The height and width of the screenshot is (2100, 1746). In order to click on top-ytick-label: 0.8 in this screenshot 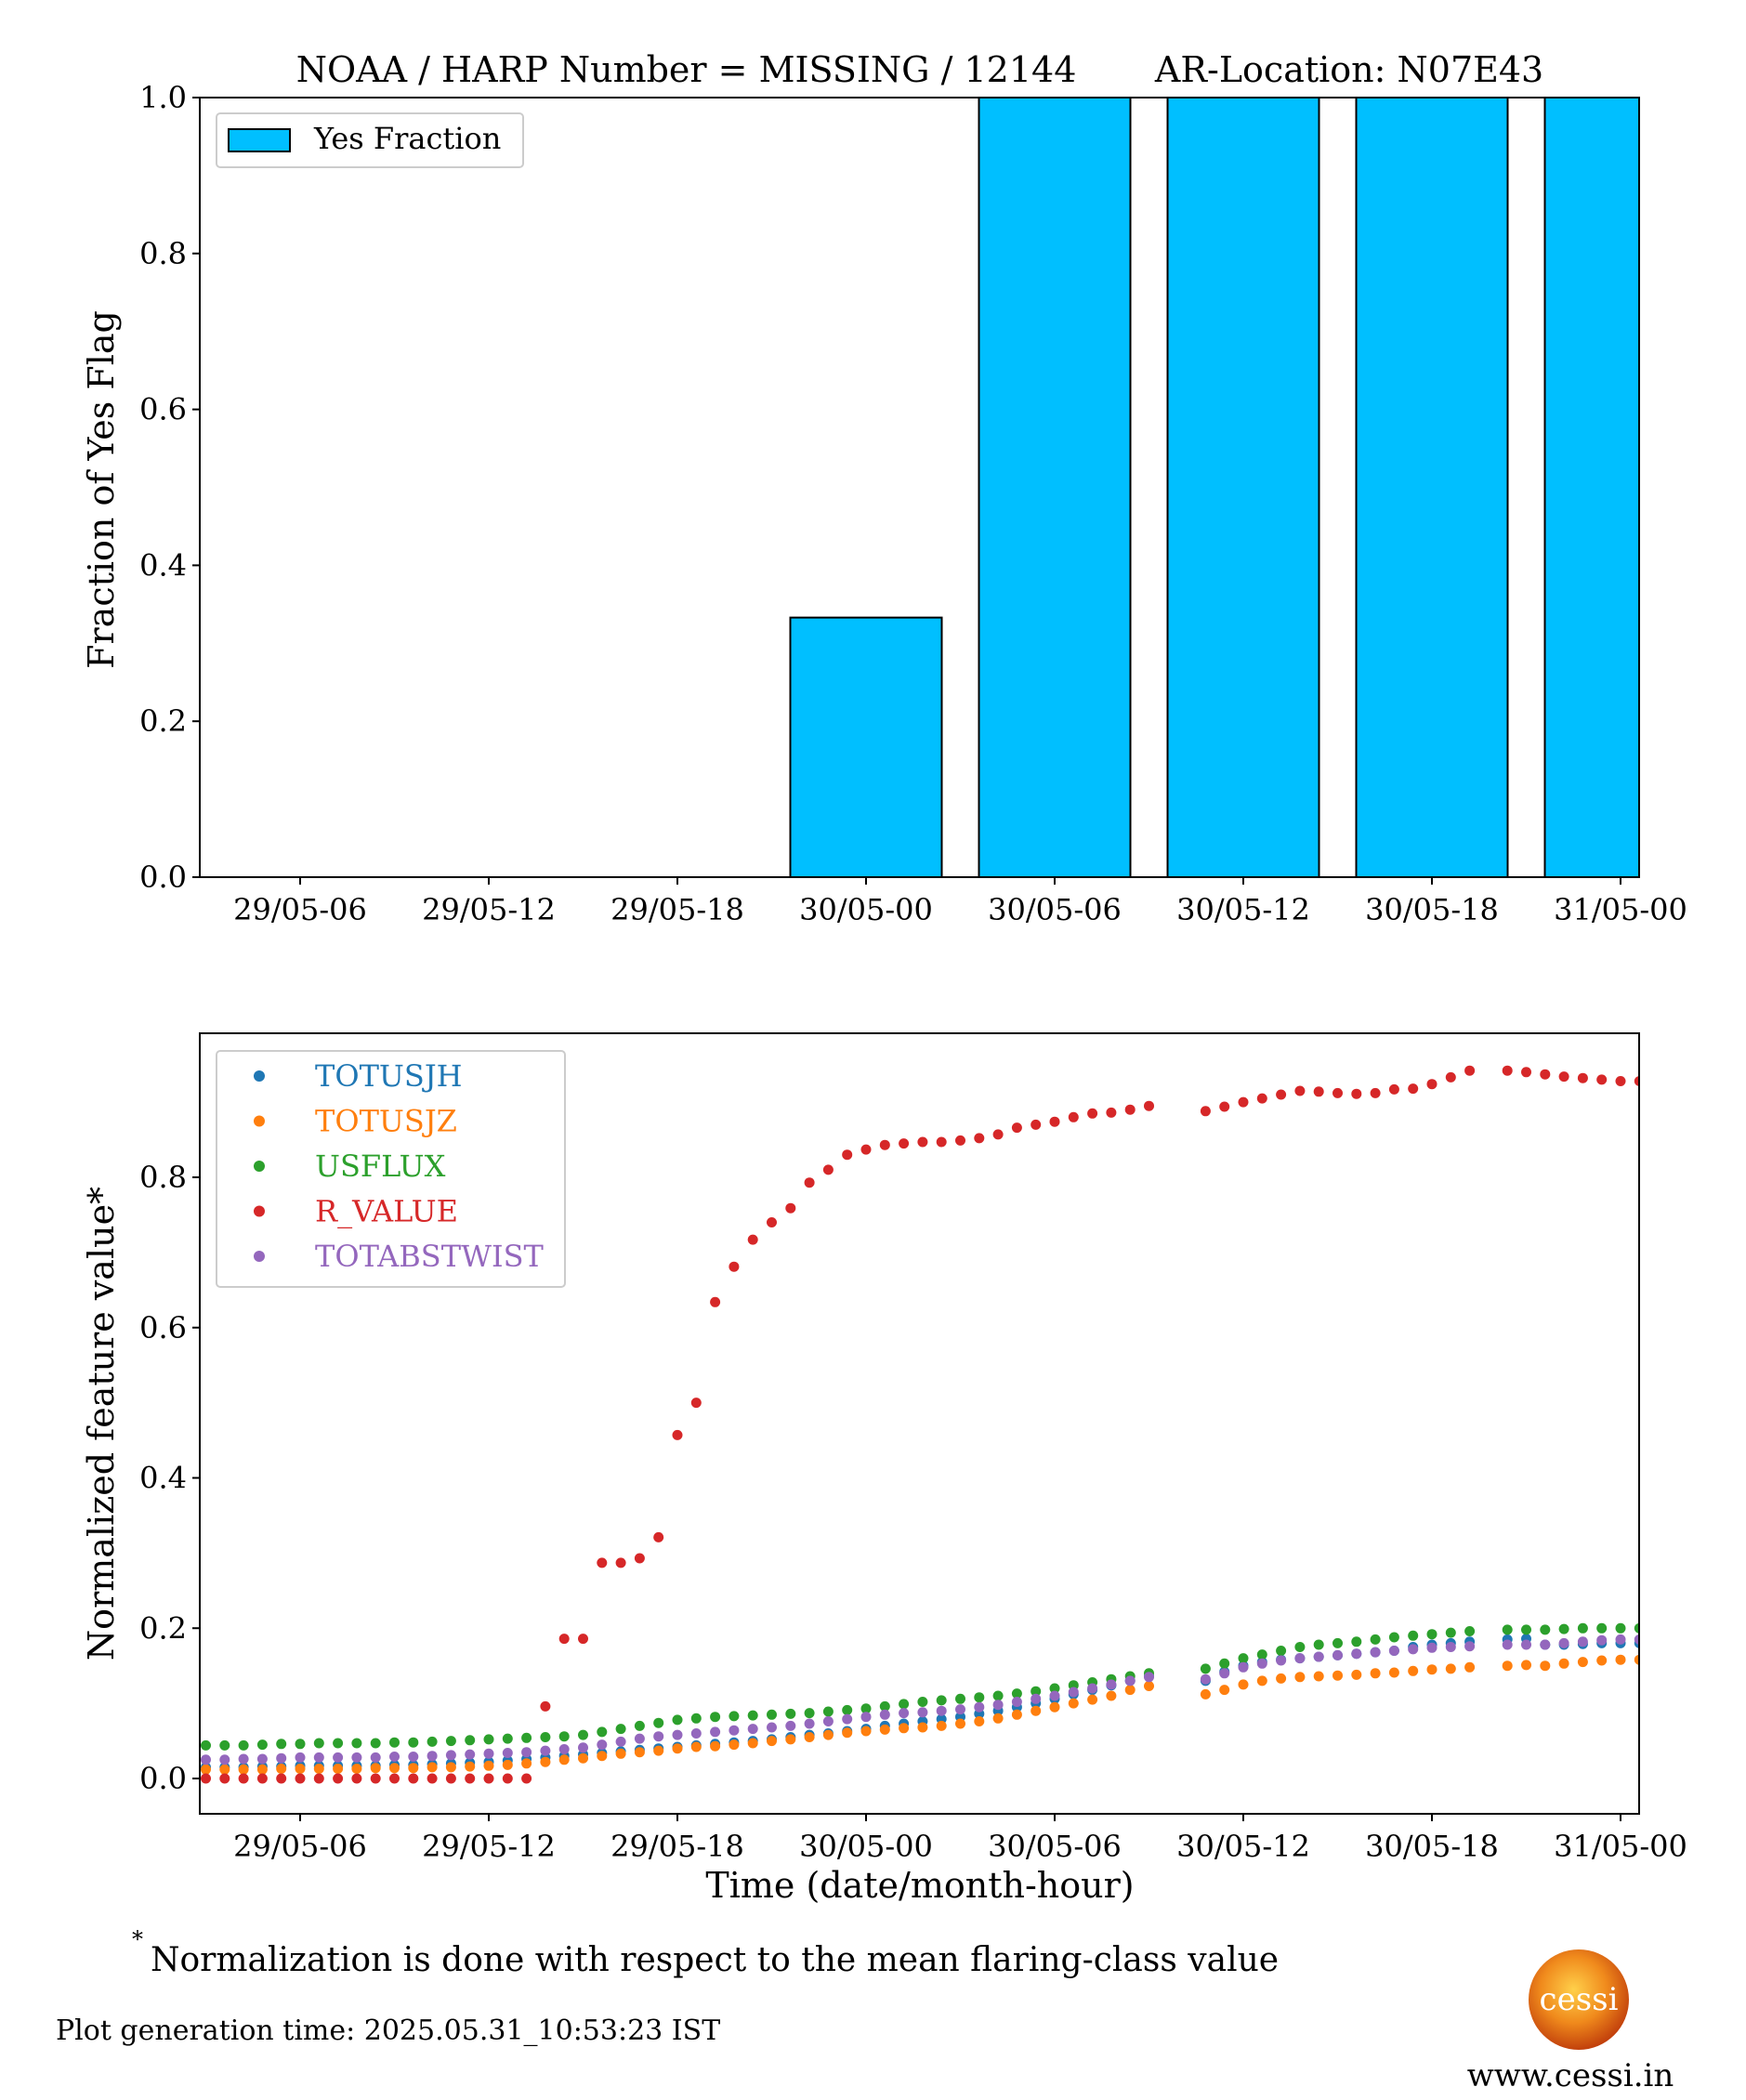, I will do `click(163, 253)`.